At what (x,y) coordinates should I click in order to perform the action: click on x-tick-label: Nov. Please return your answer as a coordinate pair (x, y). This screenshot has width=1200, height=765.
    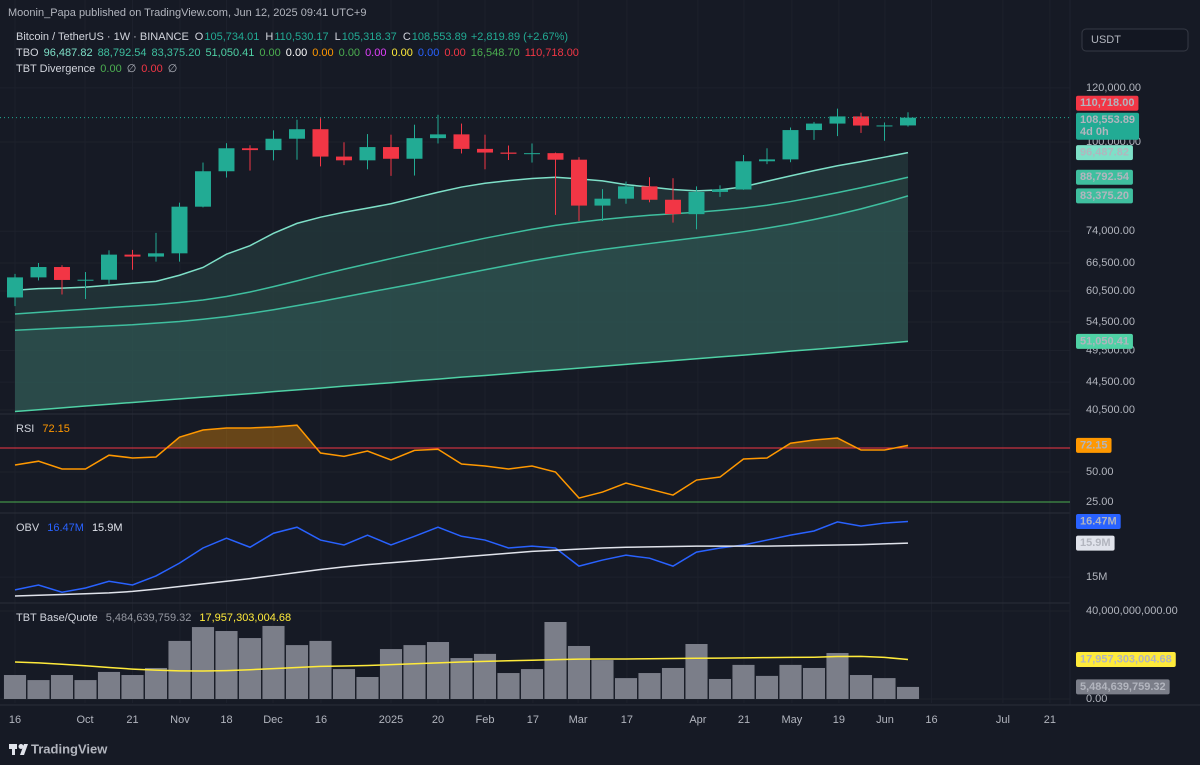
    Looking at the image, I should click on (180, 720).